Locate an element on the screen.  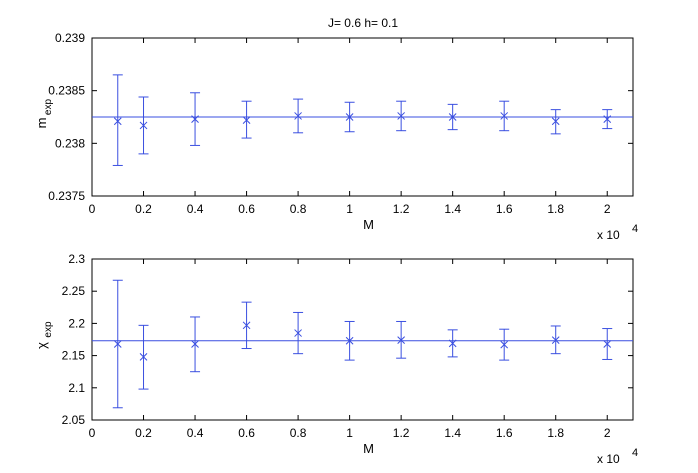
y-axis-label-main: χ is located at coordinates (41, 345).